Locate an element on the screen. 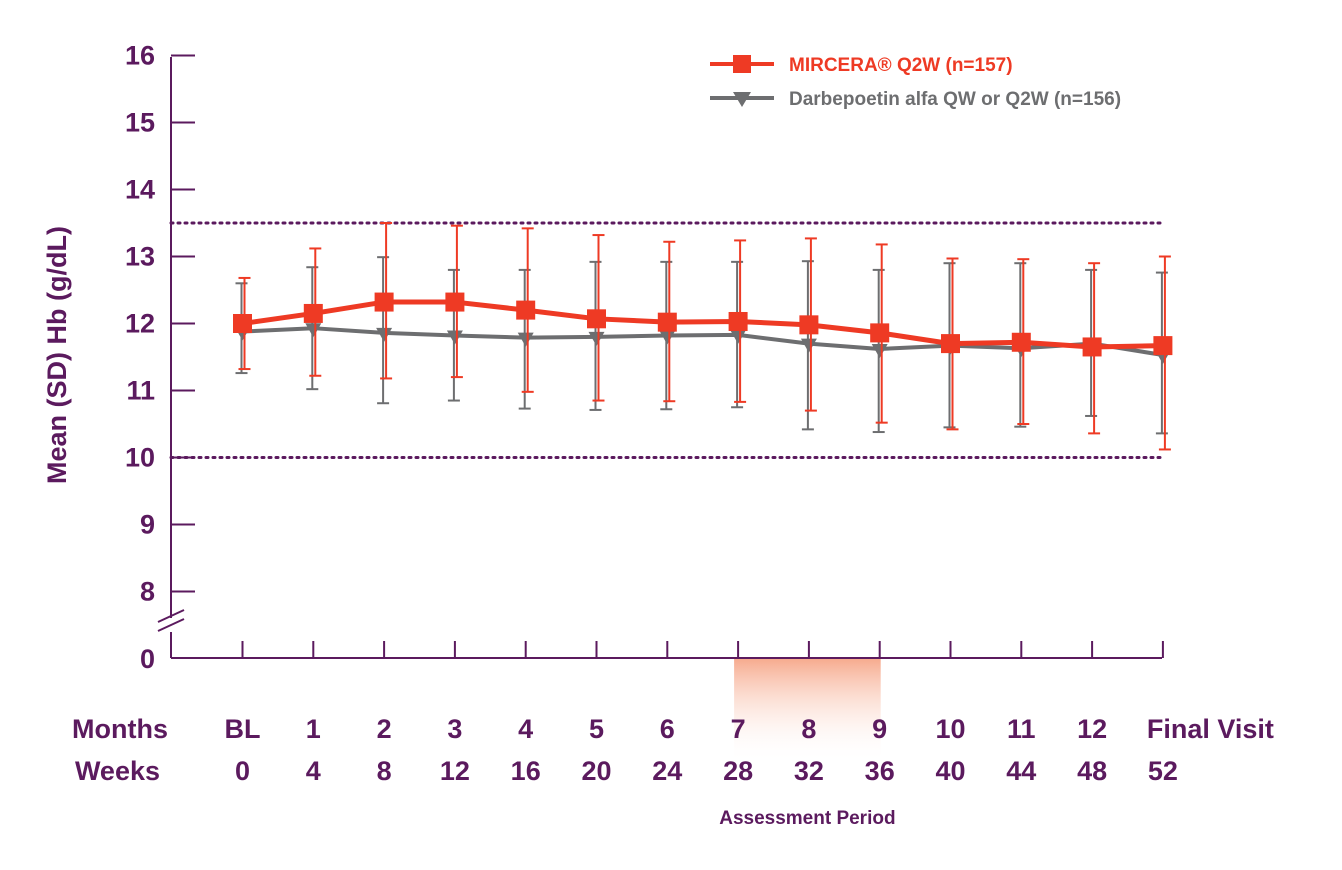  week-label: 40 is located at coordinates (950, 771).